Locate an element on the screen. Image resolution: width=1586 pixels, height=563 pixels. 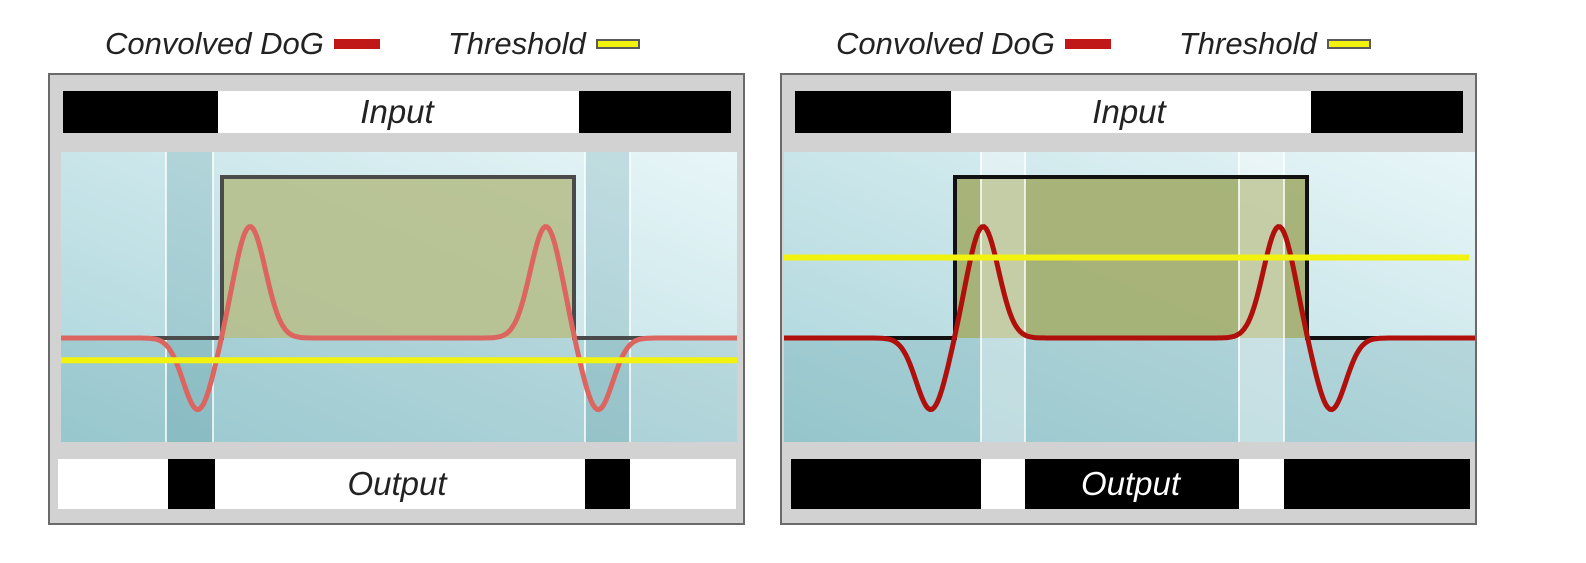
legend-right: Convolved DoG Threshold is located at coordinates (1103, 44).